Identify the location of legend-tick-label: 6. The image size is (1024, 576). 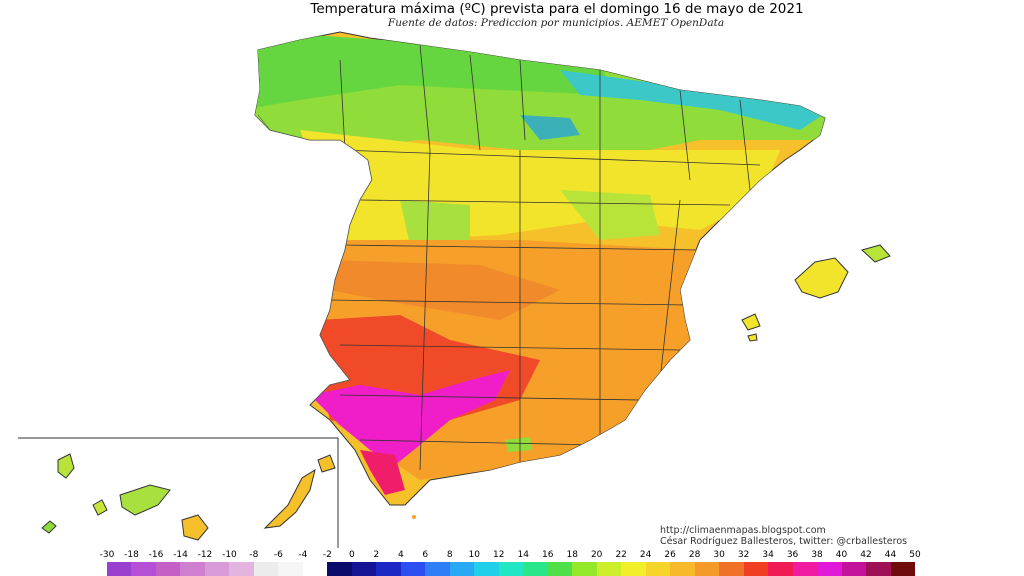
(425, 555).